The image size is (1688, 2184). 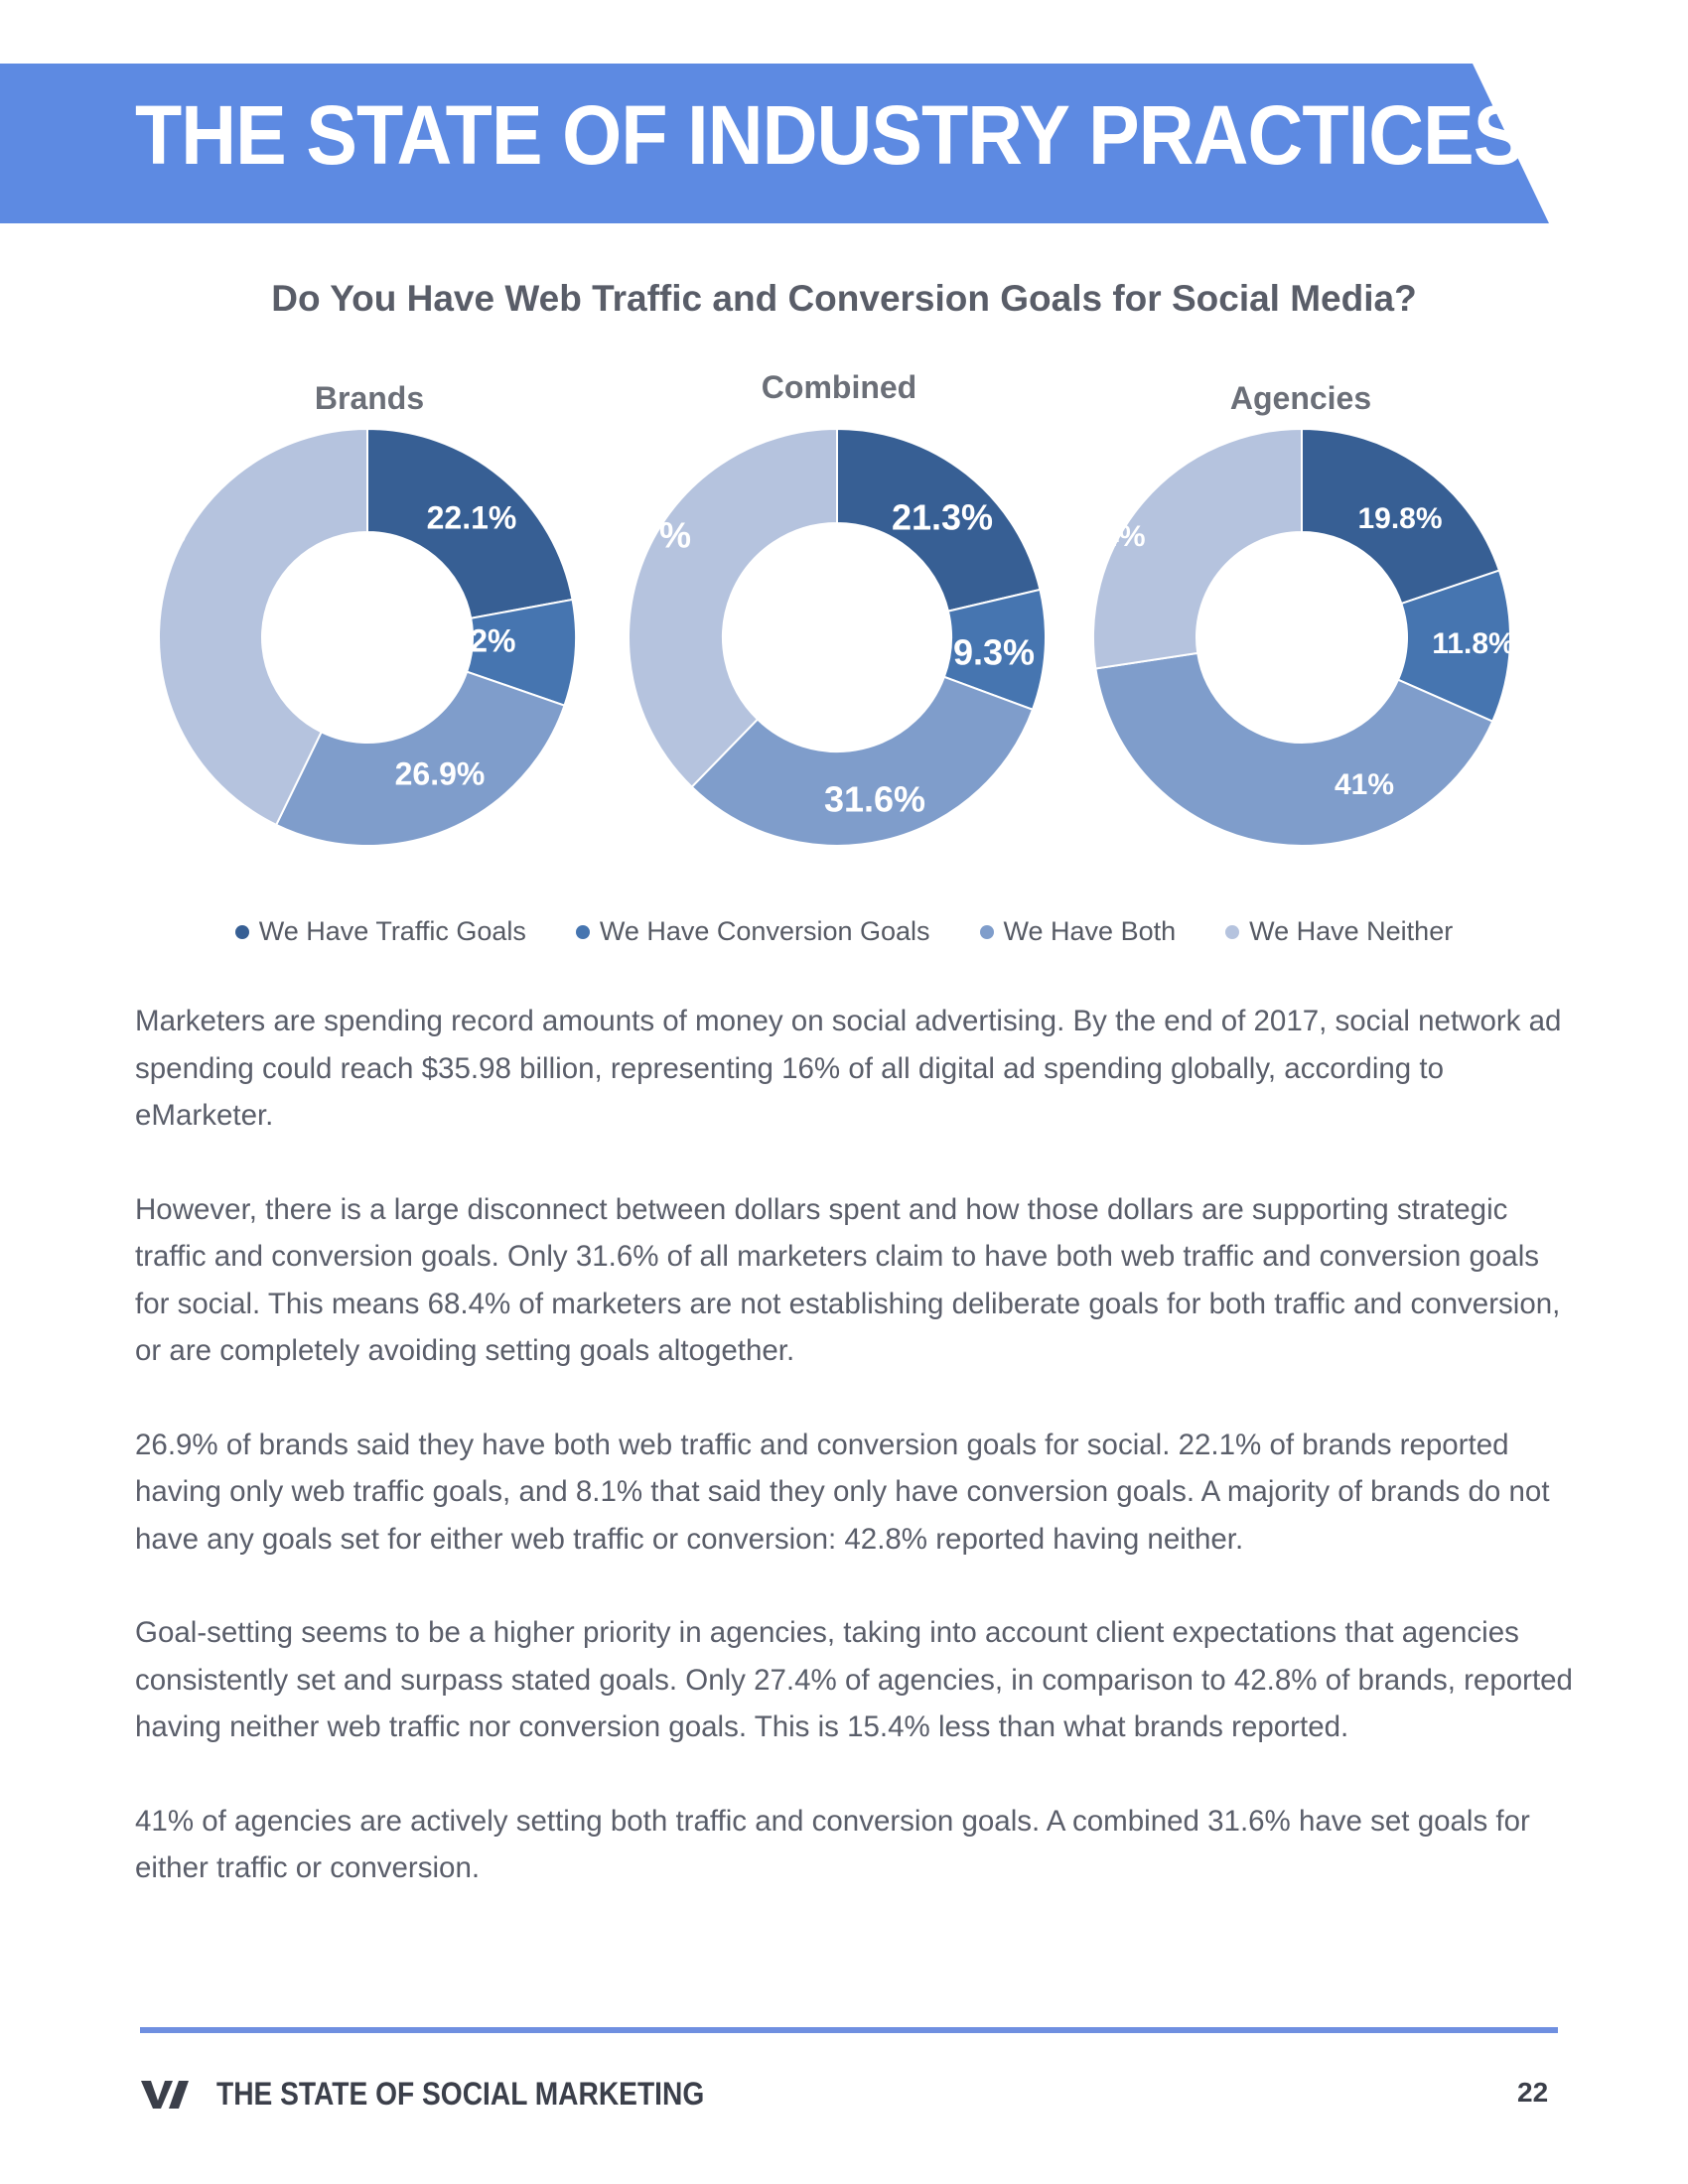 I want to click on slice-label-combined-2: 31.6%, so click(x=874, y=799).